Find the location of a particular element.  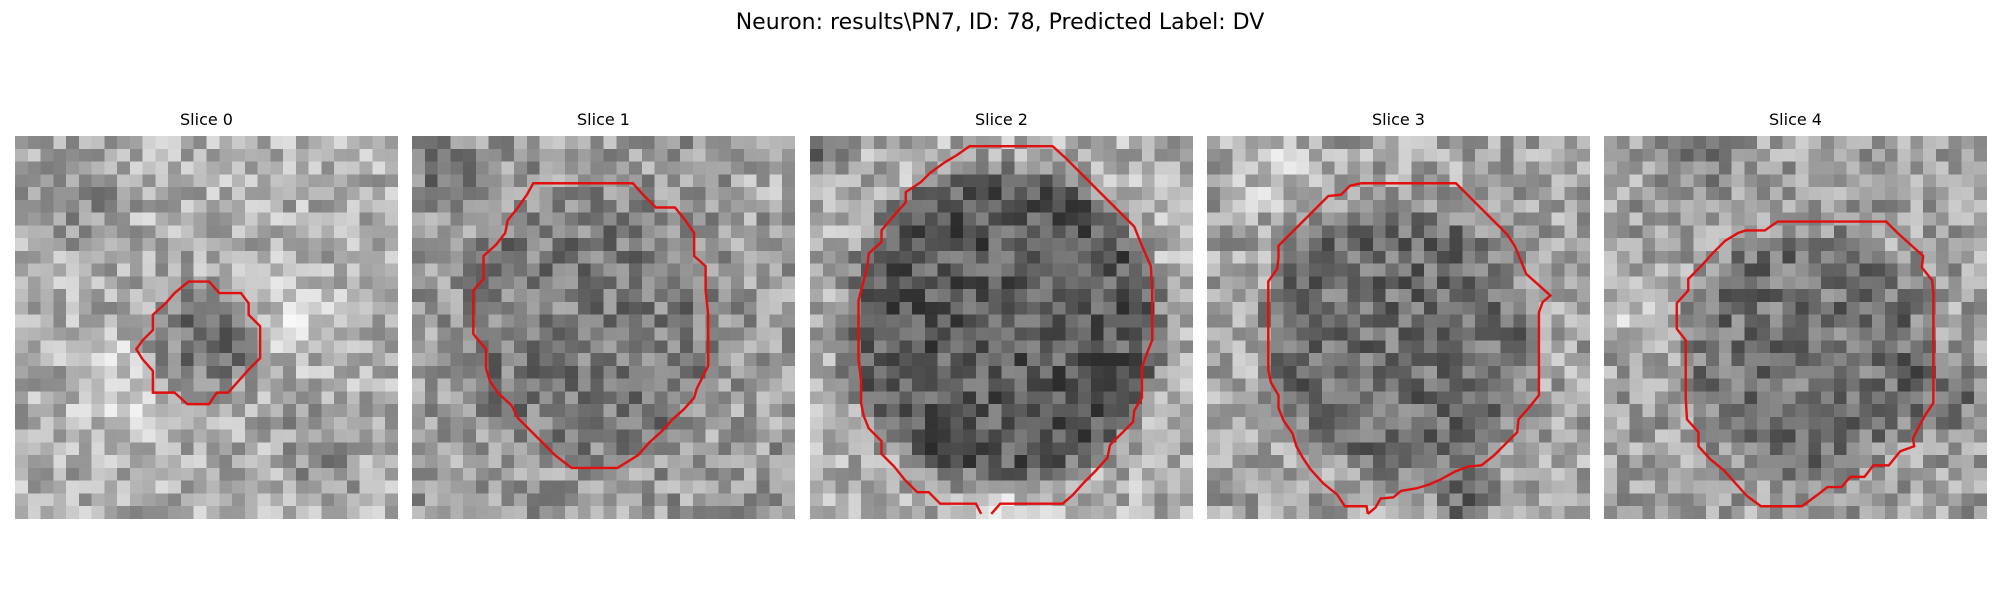

slice-title-4: Slice 4 is located at coordinates (1795, 119).